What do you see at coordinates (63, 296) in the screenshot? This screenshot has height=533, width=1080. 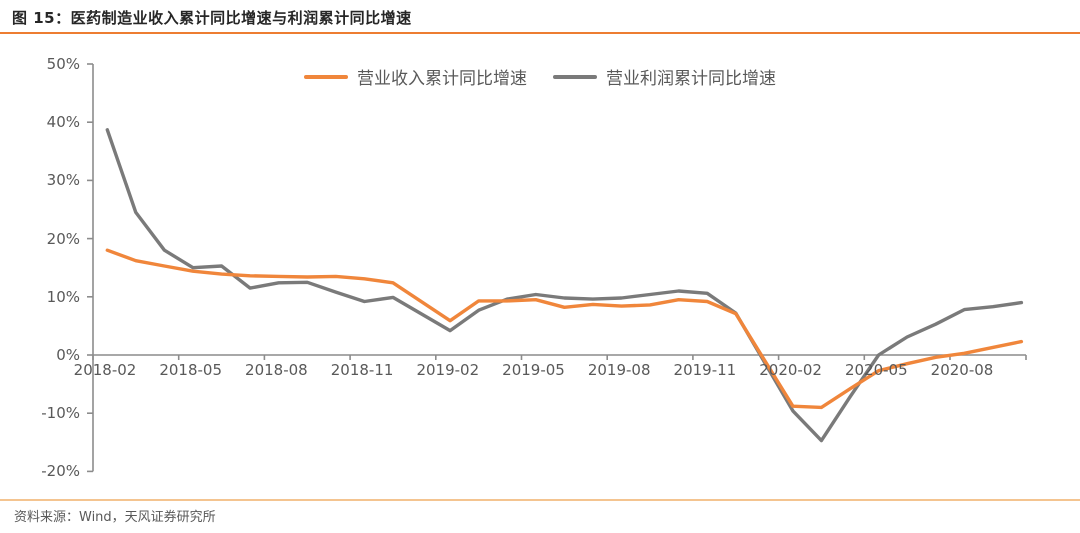 I see `y-axis-label: 10%` at bounding box center [63, 296].